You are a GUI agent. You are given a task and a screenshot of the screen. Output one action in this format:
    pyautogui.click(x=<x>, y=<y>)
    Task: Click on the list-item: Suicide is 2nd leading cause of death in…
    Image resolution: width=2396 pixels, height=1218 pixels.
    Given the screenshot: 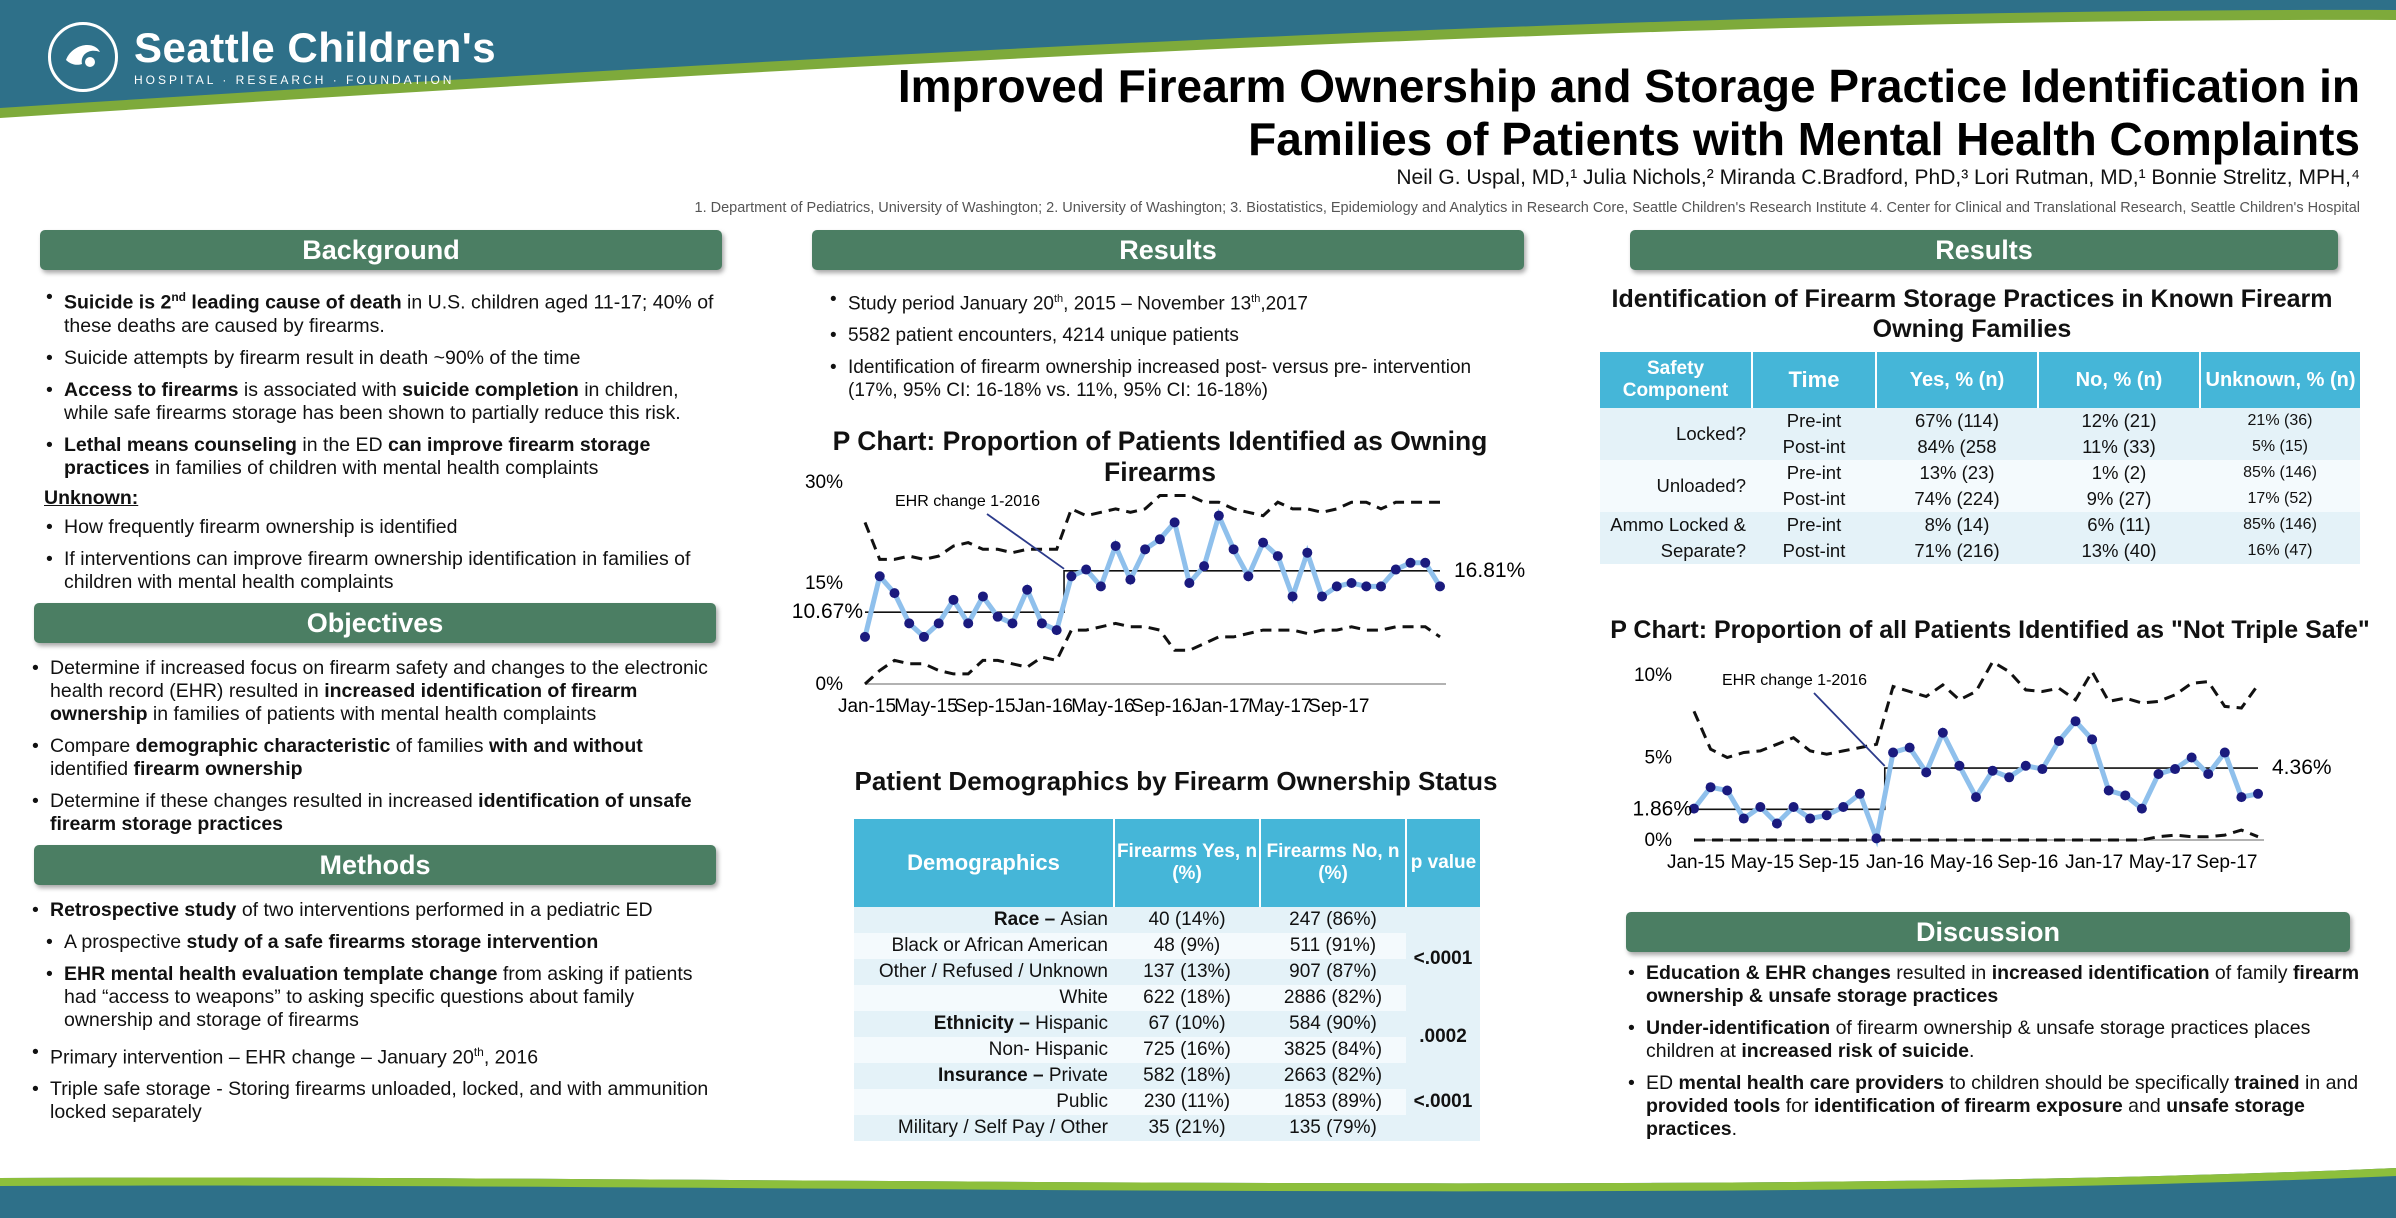 What is the action you would take?
    pyautogui.click(x=382, y=312)
    